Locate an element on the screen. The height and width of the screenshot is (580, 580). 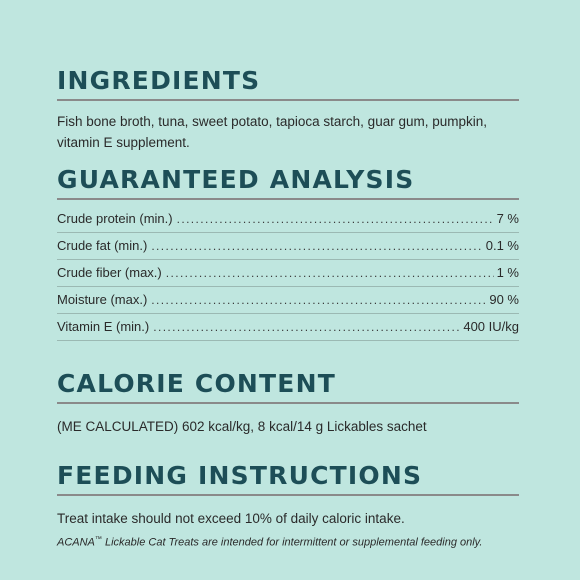
analysis-row-crude-protein: Crude protein (min.) 7 % is located at coordinates (288, 219).